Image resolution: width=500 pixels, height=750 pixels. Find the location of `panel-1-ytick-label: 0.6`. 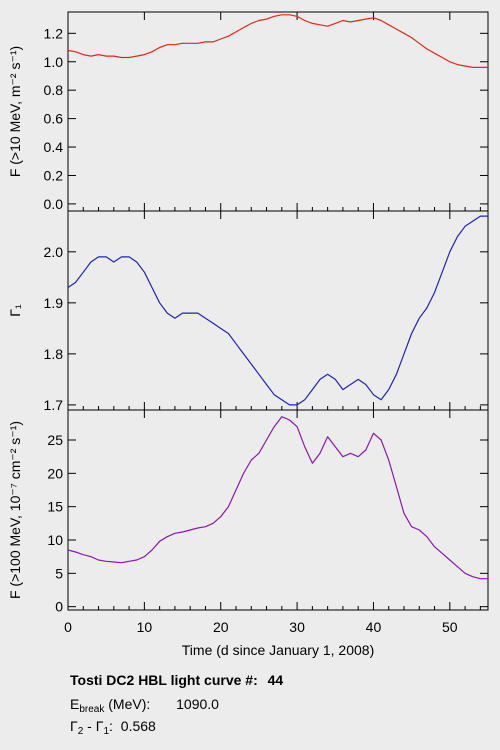

panel-1-ytick-label: 0.6 is located at coordinates (54, 119).